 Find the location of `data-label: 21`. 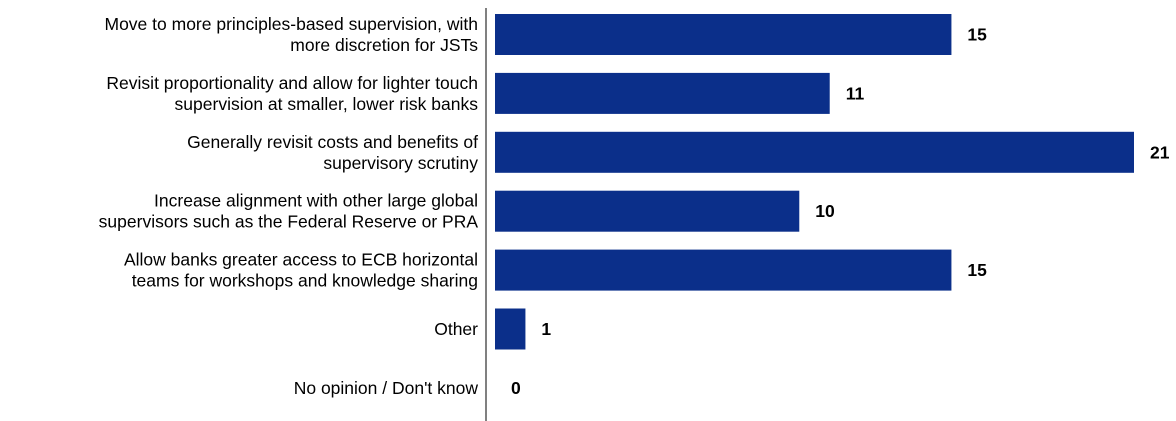

data-label: 21 is located at coordinates (1160, 152).